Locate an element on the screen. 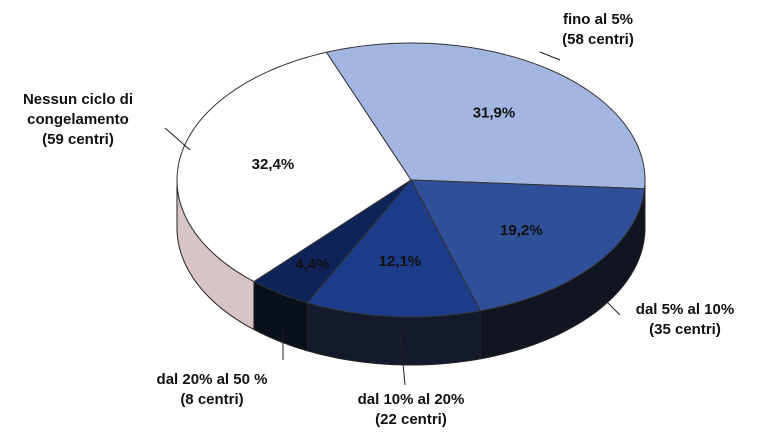  value-label: 19,2% is located at coordinates (521, 230).